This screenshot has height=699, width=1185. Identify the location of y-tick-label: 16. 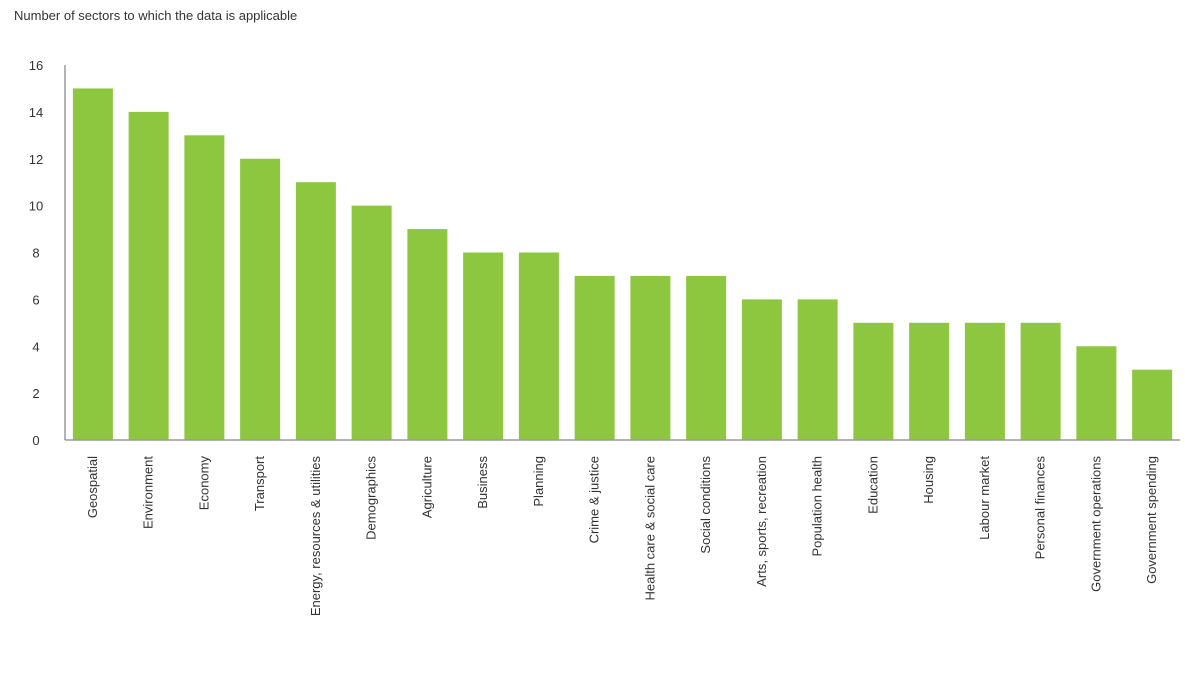
(36, 65).